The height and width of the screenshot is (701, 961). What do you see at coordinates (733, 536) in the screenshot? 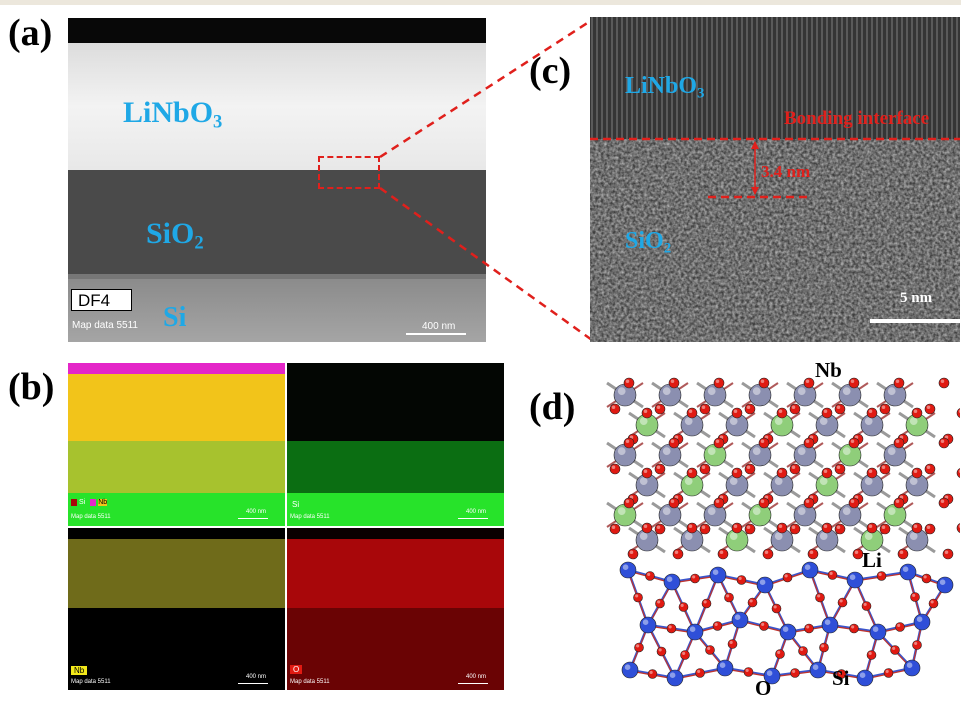
I see `li-atom-highlight` at bounding box center [733, 536].